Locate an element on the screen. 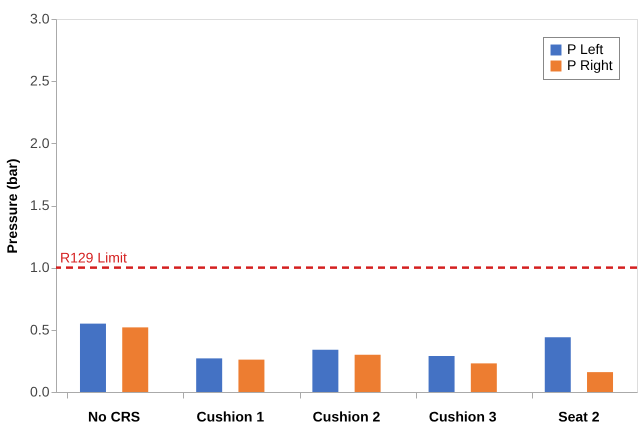 Image resolution: width=644 pixels, height=429 pixels. legend-label: P Right is located at coordinates (590, 65).